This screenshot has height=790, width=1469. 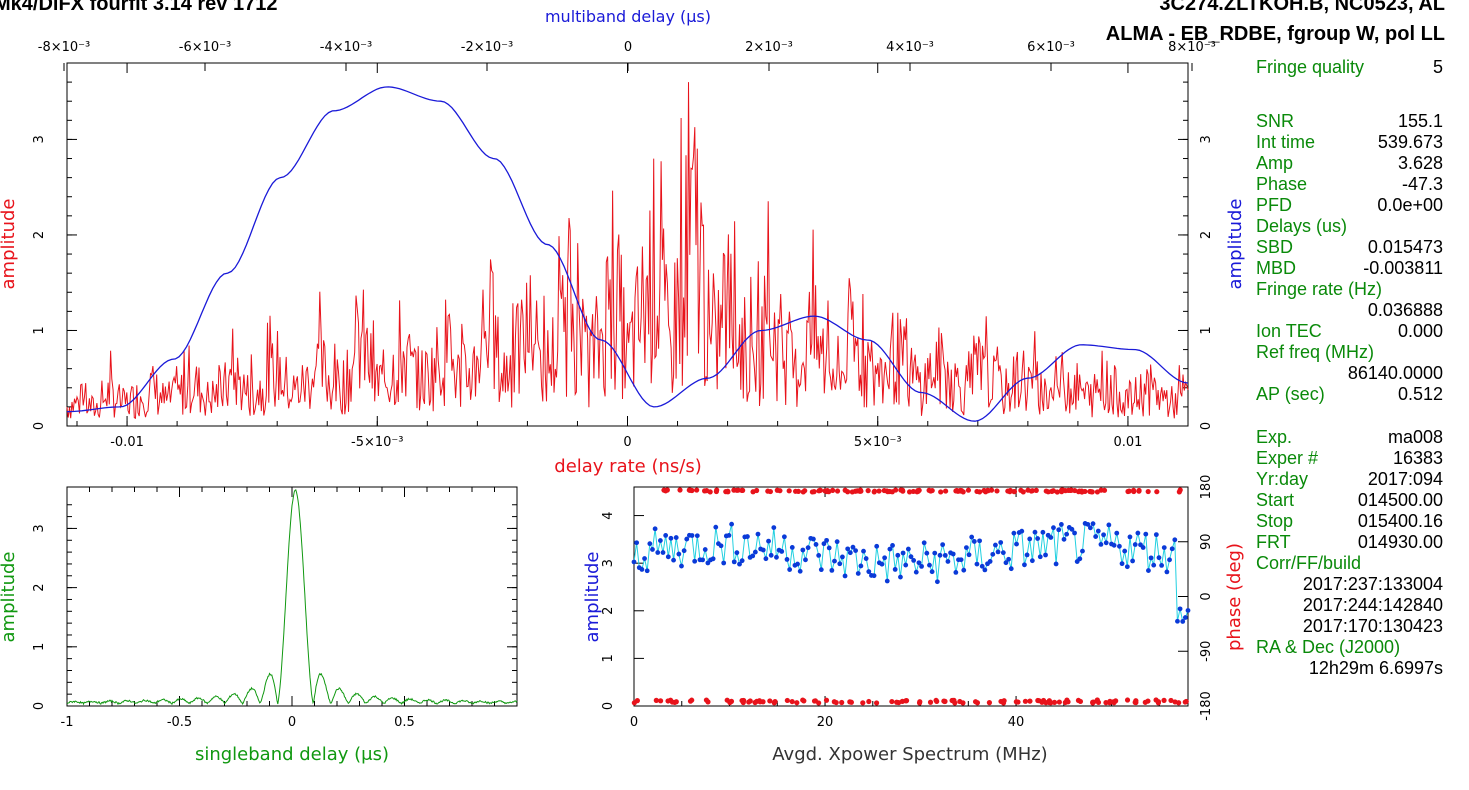 What do you see at coordinates (1405, 310) in the screenshot?
I see `fringe-rate-value: 0.036888` at bounding box center [1405, 310].